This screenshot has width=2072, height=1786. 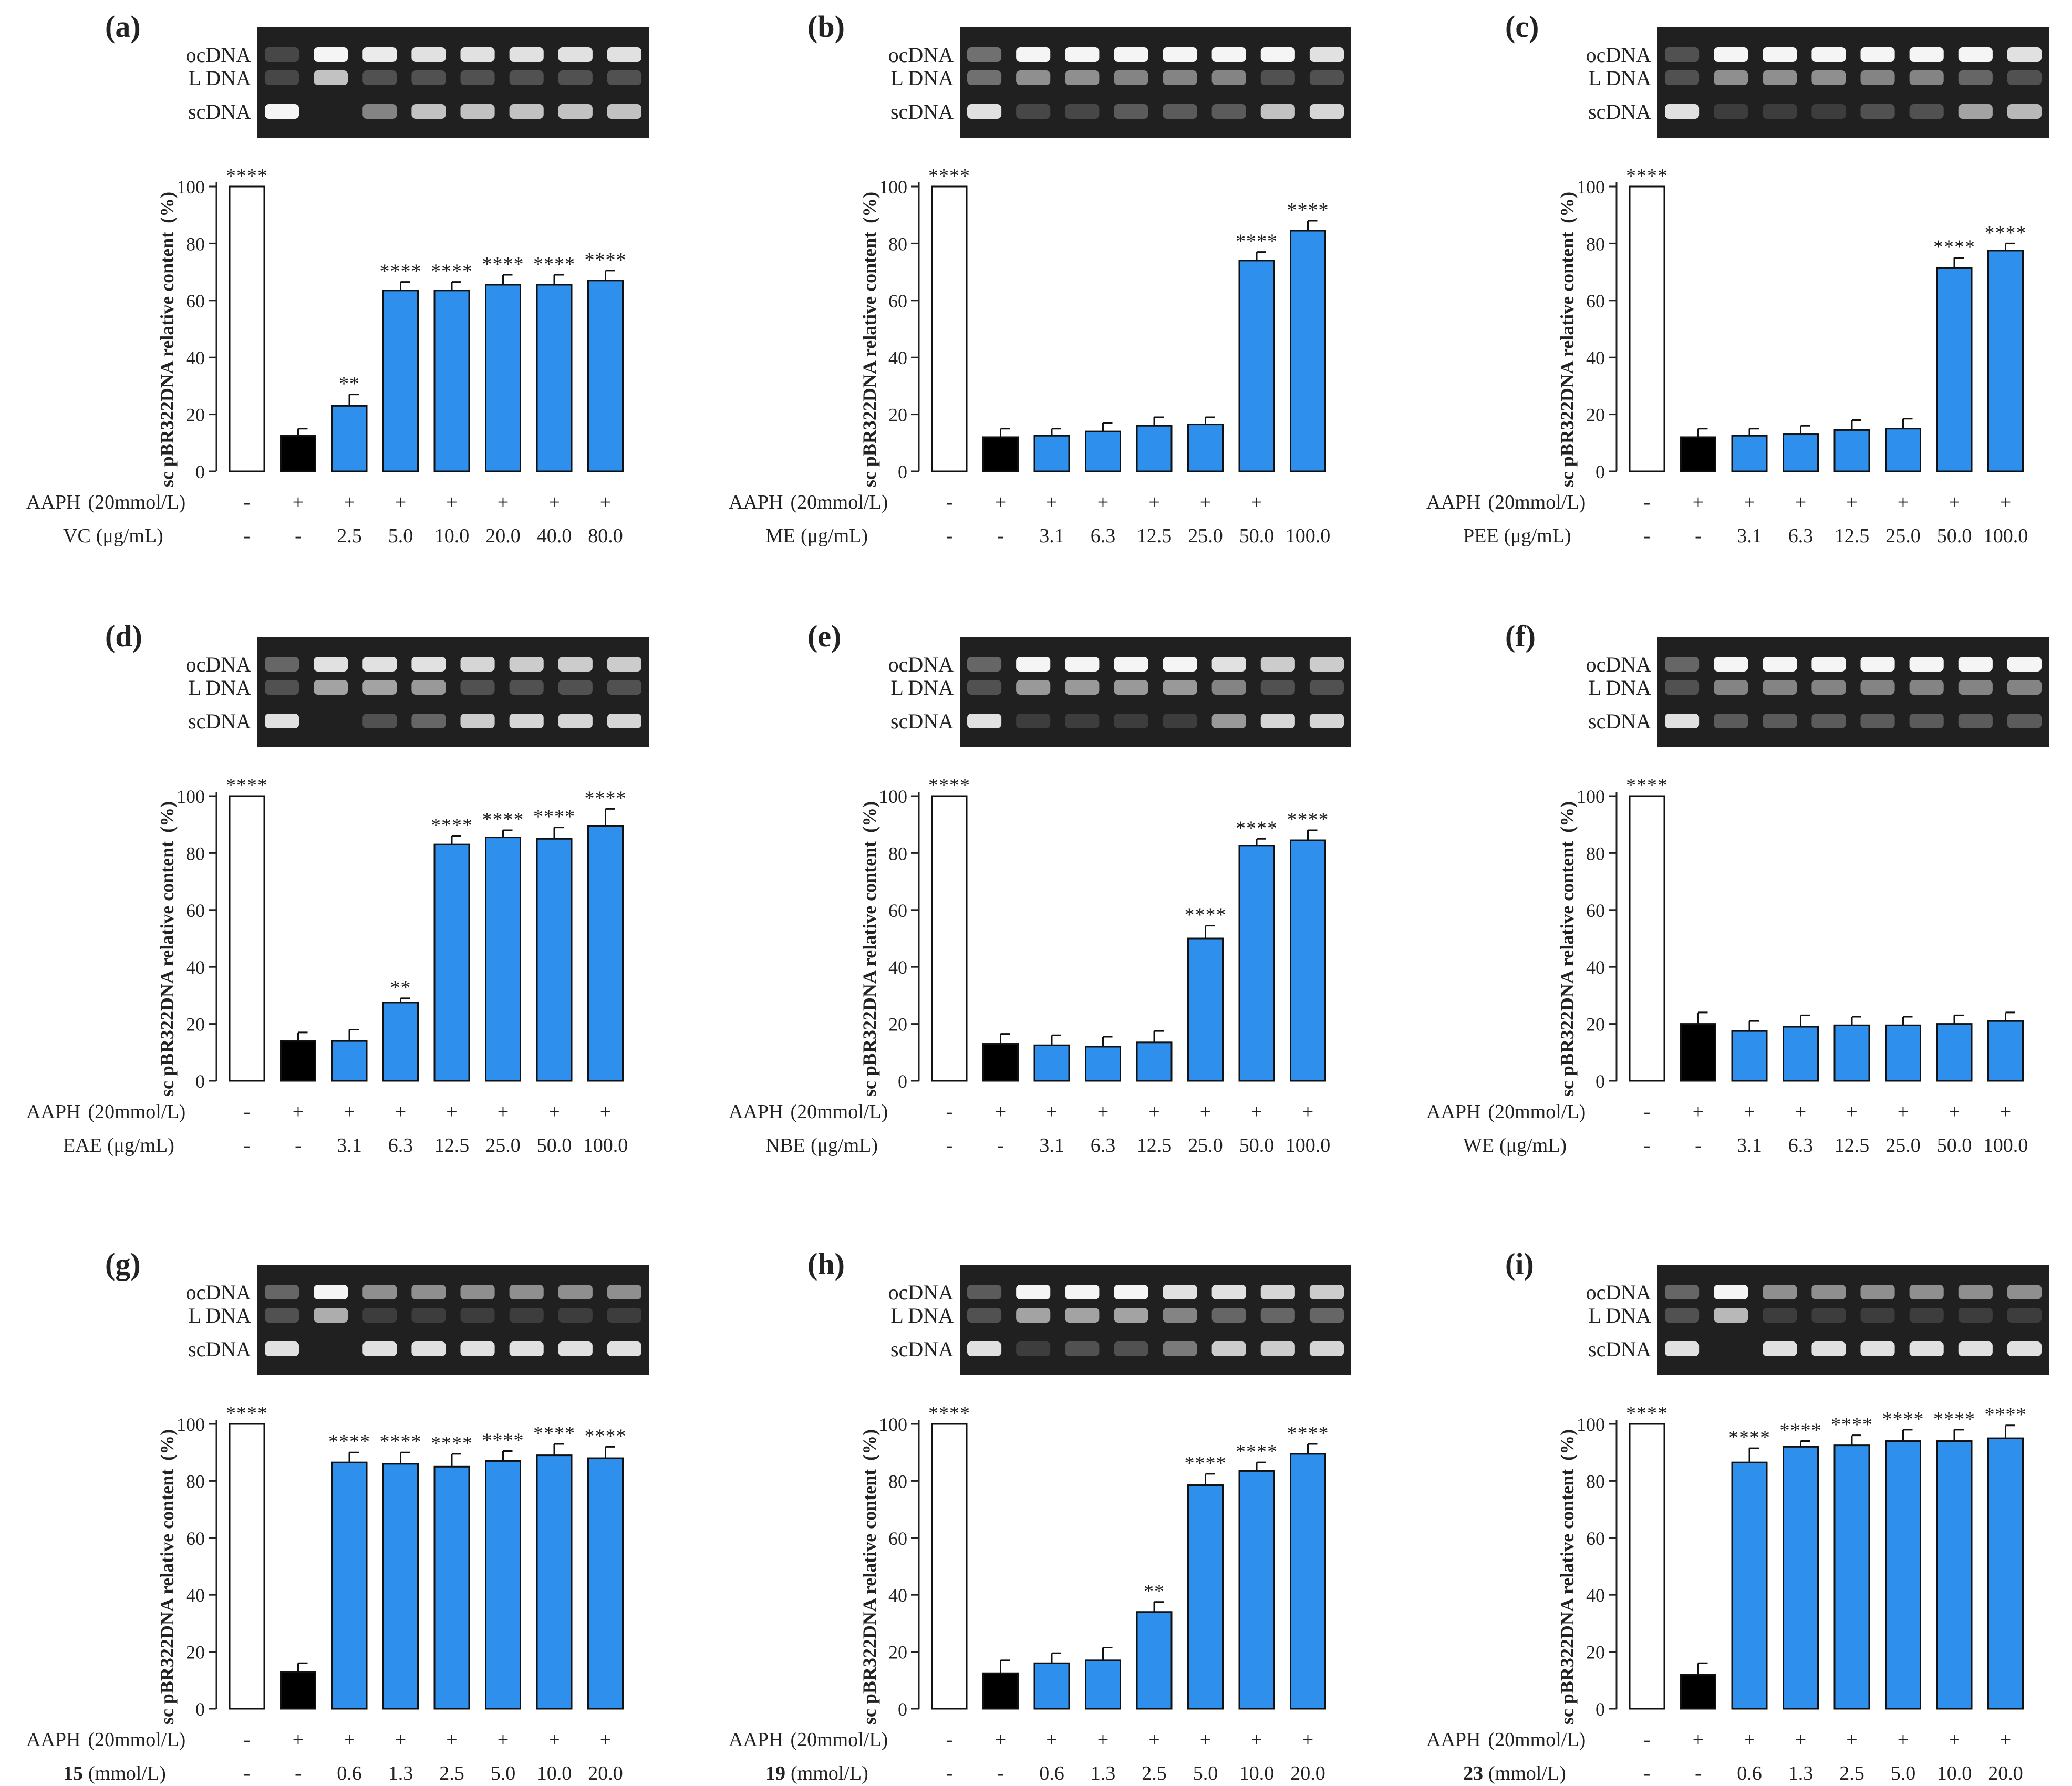 What do you see at coordinates (821, 1145) in the screenshot?
I see `treatment-row-label: NBE (μg/mL)` at bounding box center [821, 1145].